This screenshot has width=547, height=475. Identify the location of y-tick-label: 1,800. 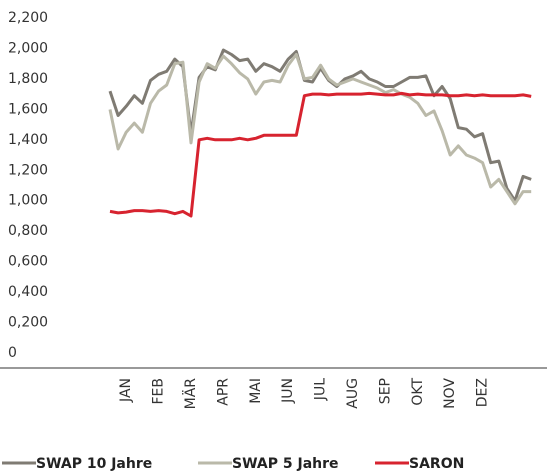
(28, 79).